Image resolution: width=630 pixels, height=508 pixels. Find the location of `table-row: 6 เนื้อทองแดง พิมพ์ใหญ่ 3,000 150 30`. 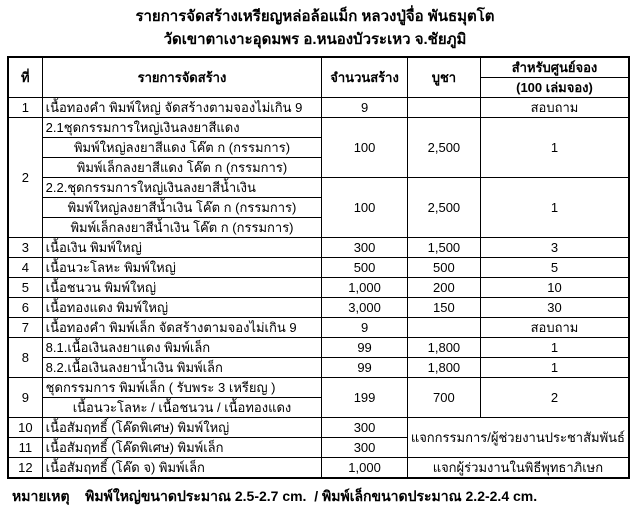

table-row: 6 เนื้อทองแดง พิมพ์ใหญ่ 3,000 150 30 is located at coordinates (318, 307).